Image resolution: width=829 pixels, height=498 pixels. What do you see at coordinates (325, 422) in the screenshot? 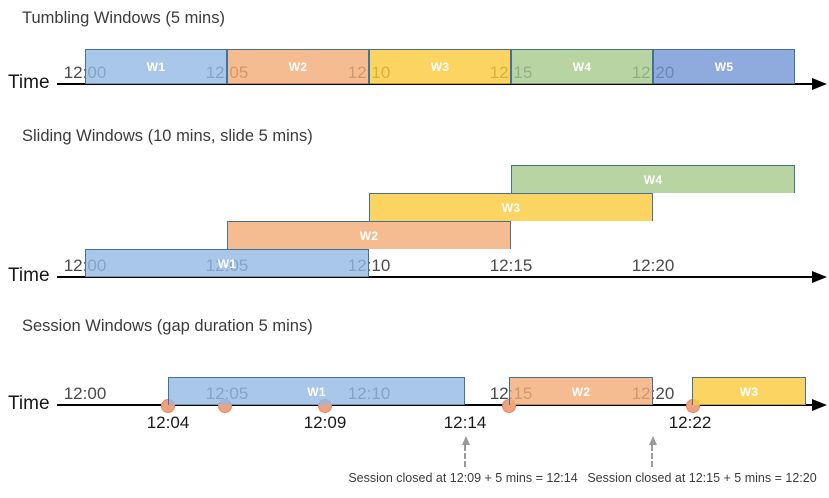
I see `event-time-label: 12:09` at bounding box center [325, 422].